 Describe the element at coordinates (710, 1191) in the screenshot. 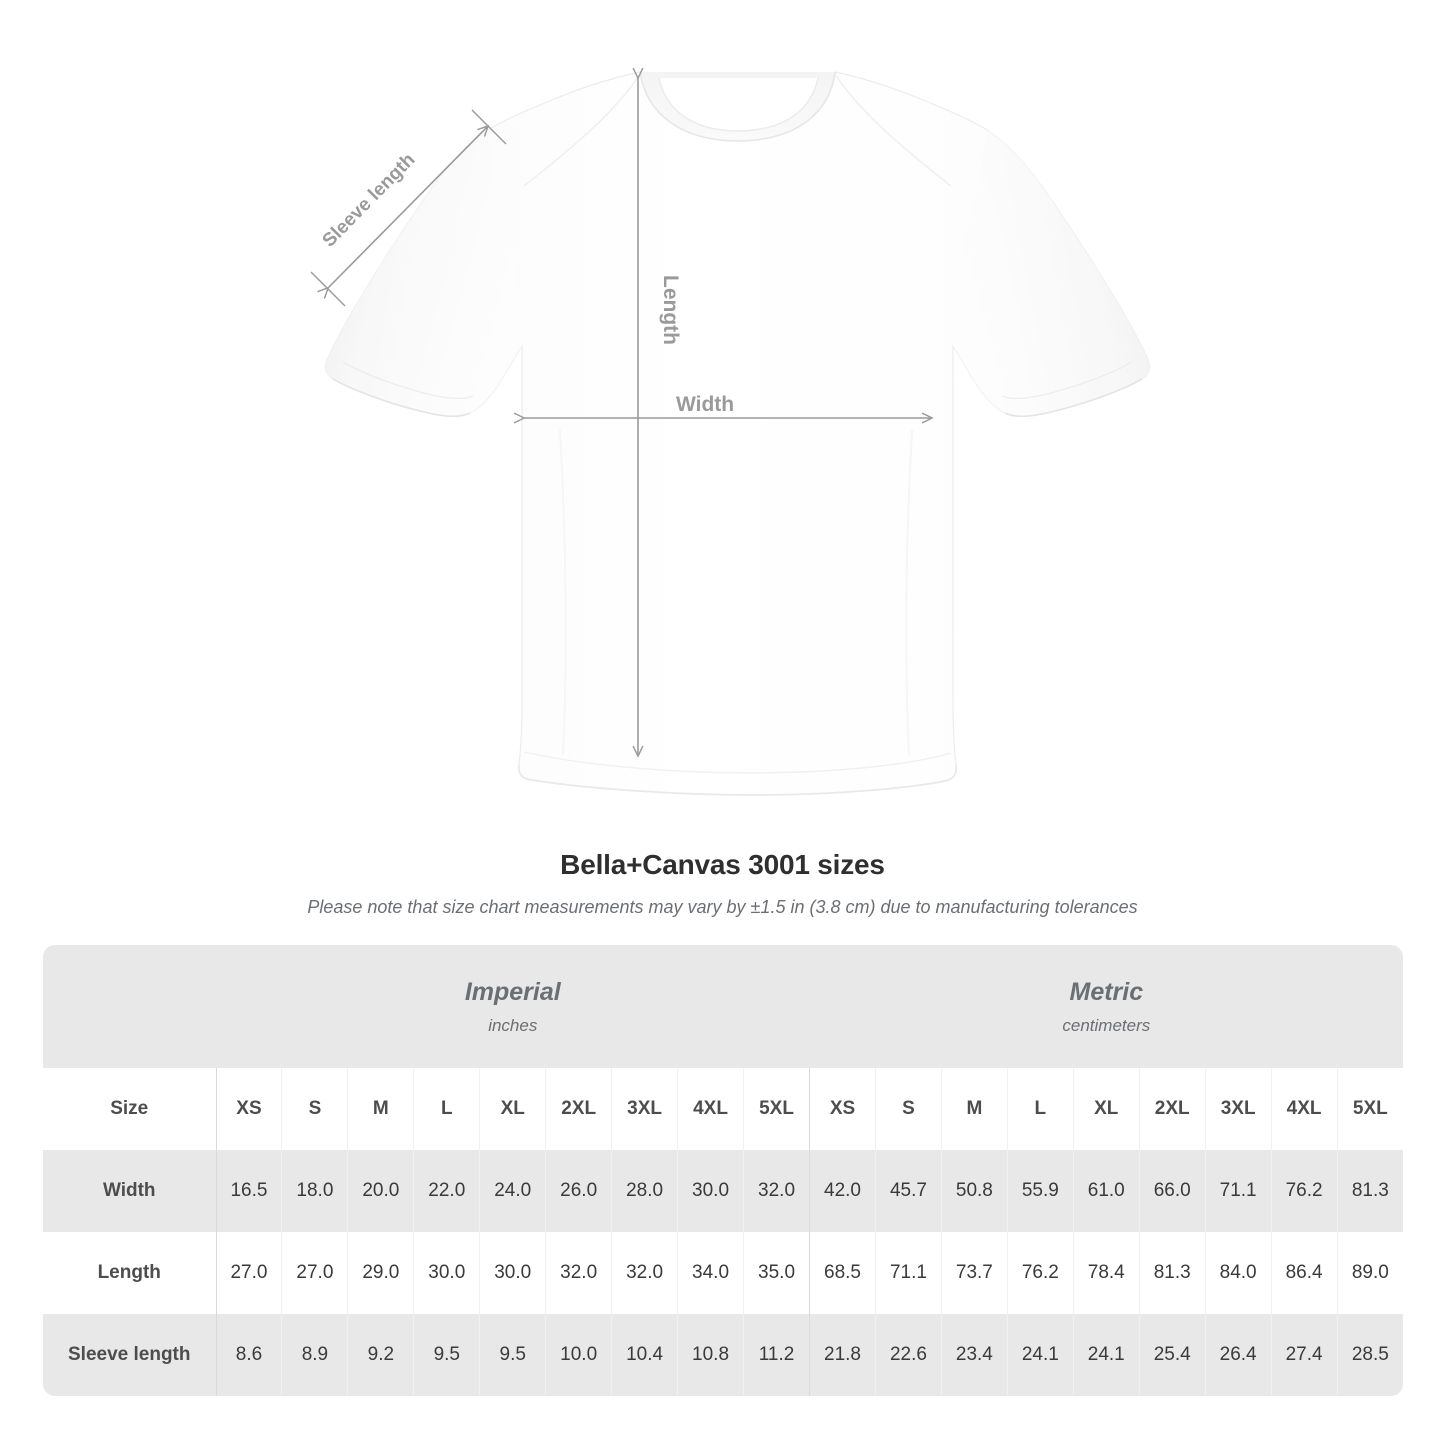

I see `cell-width-imperial-4xl: 30.0` at that location.